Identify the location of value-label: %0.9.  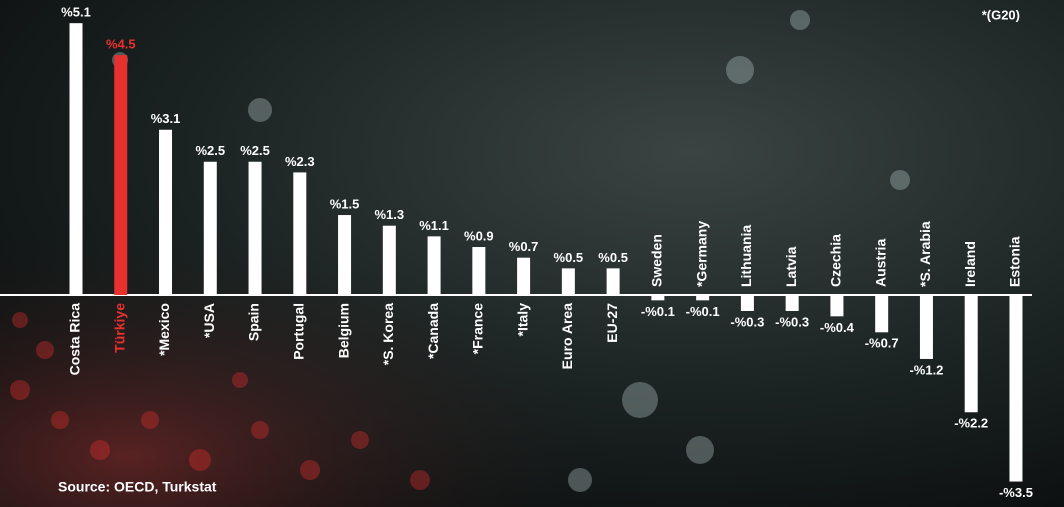
(479, 235).